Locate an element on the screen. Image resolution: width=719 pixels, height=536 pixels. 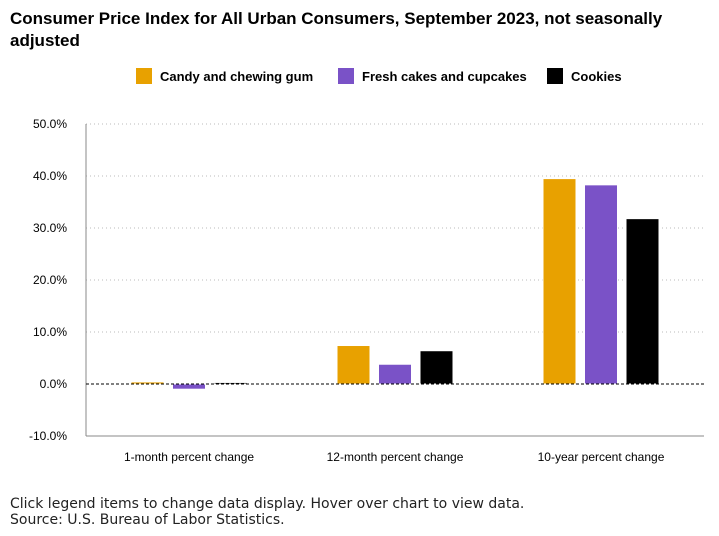
legend-label-cookies: Cookies is located at coordinates (596, 76).